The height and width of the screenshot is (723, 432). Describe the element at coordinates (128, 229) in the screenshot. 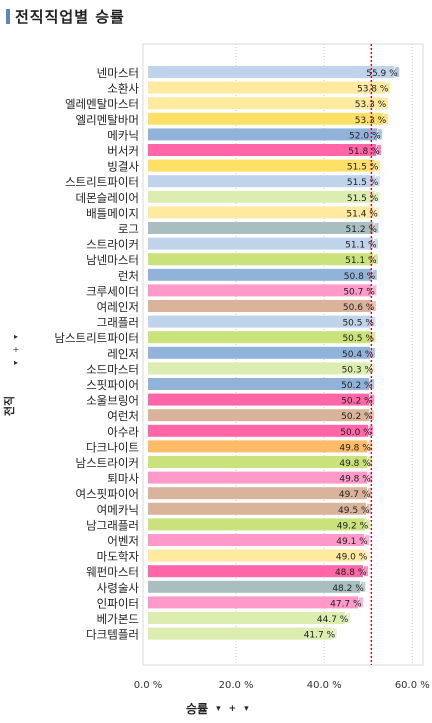

I see `category-label: 로그` at that location.